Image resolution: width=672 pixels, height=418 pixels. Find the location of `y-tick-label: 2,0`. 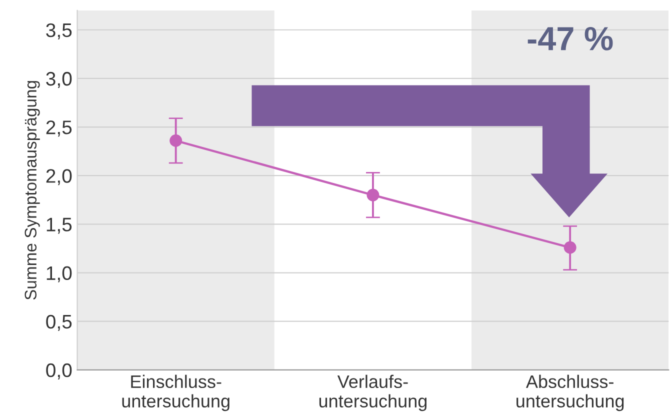

y-tick-label: 2,0 is located at coordinates (59, 177).